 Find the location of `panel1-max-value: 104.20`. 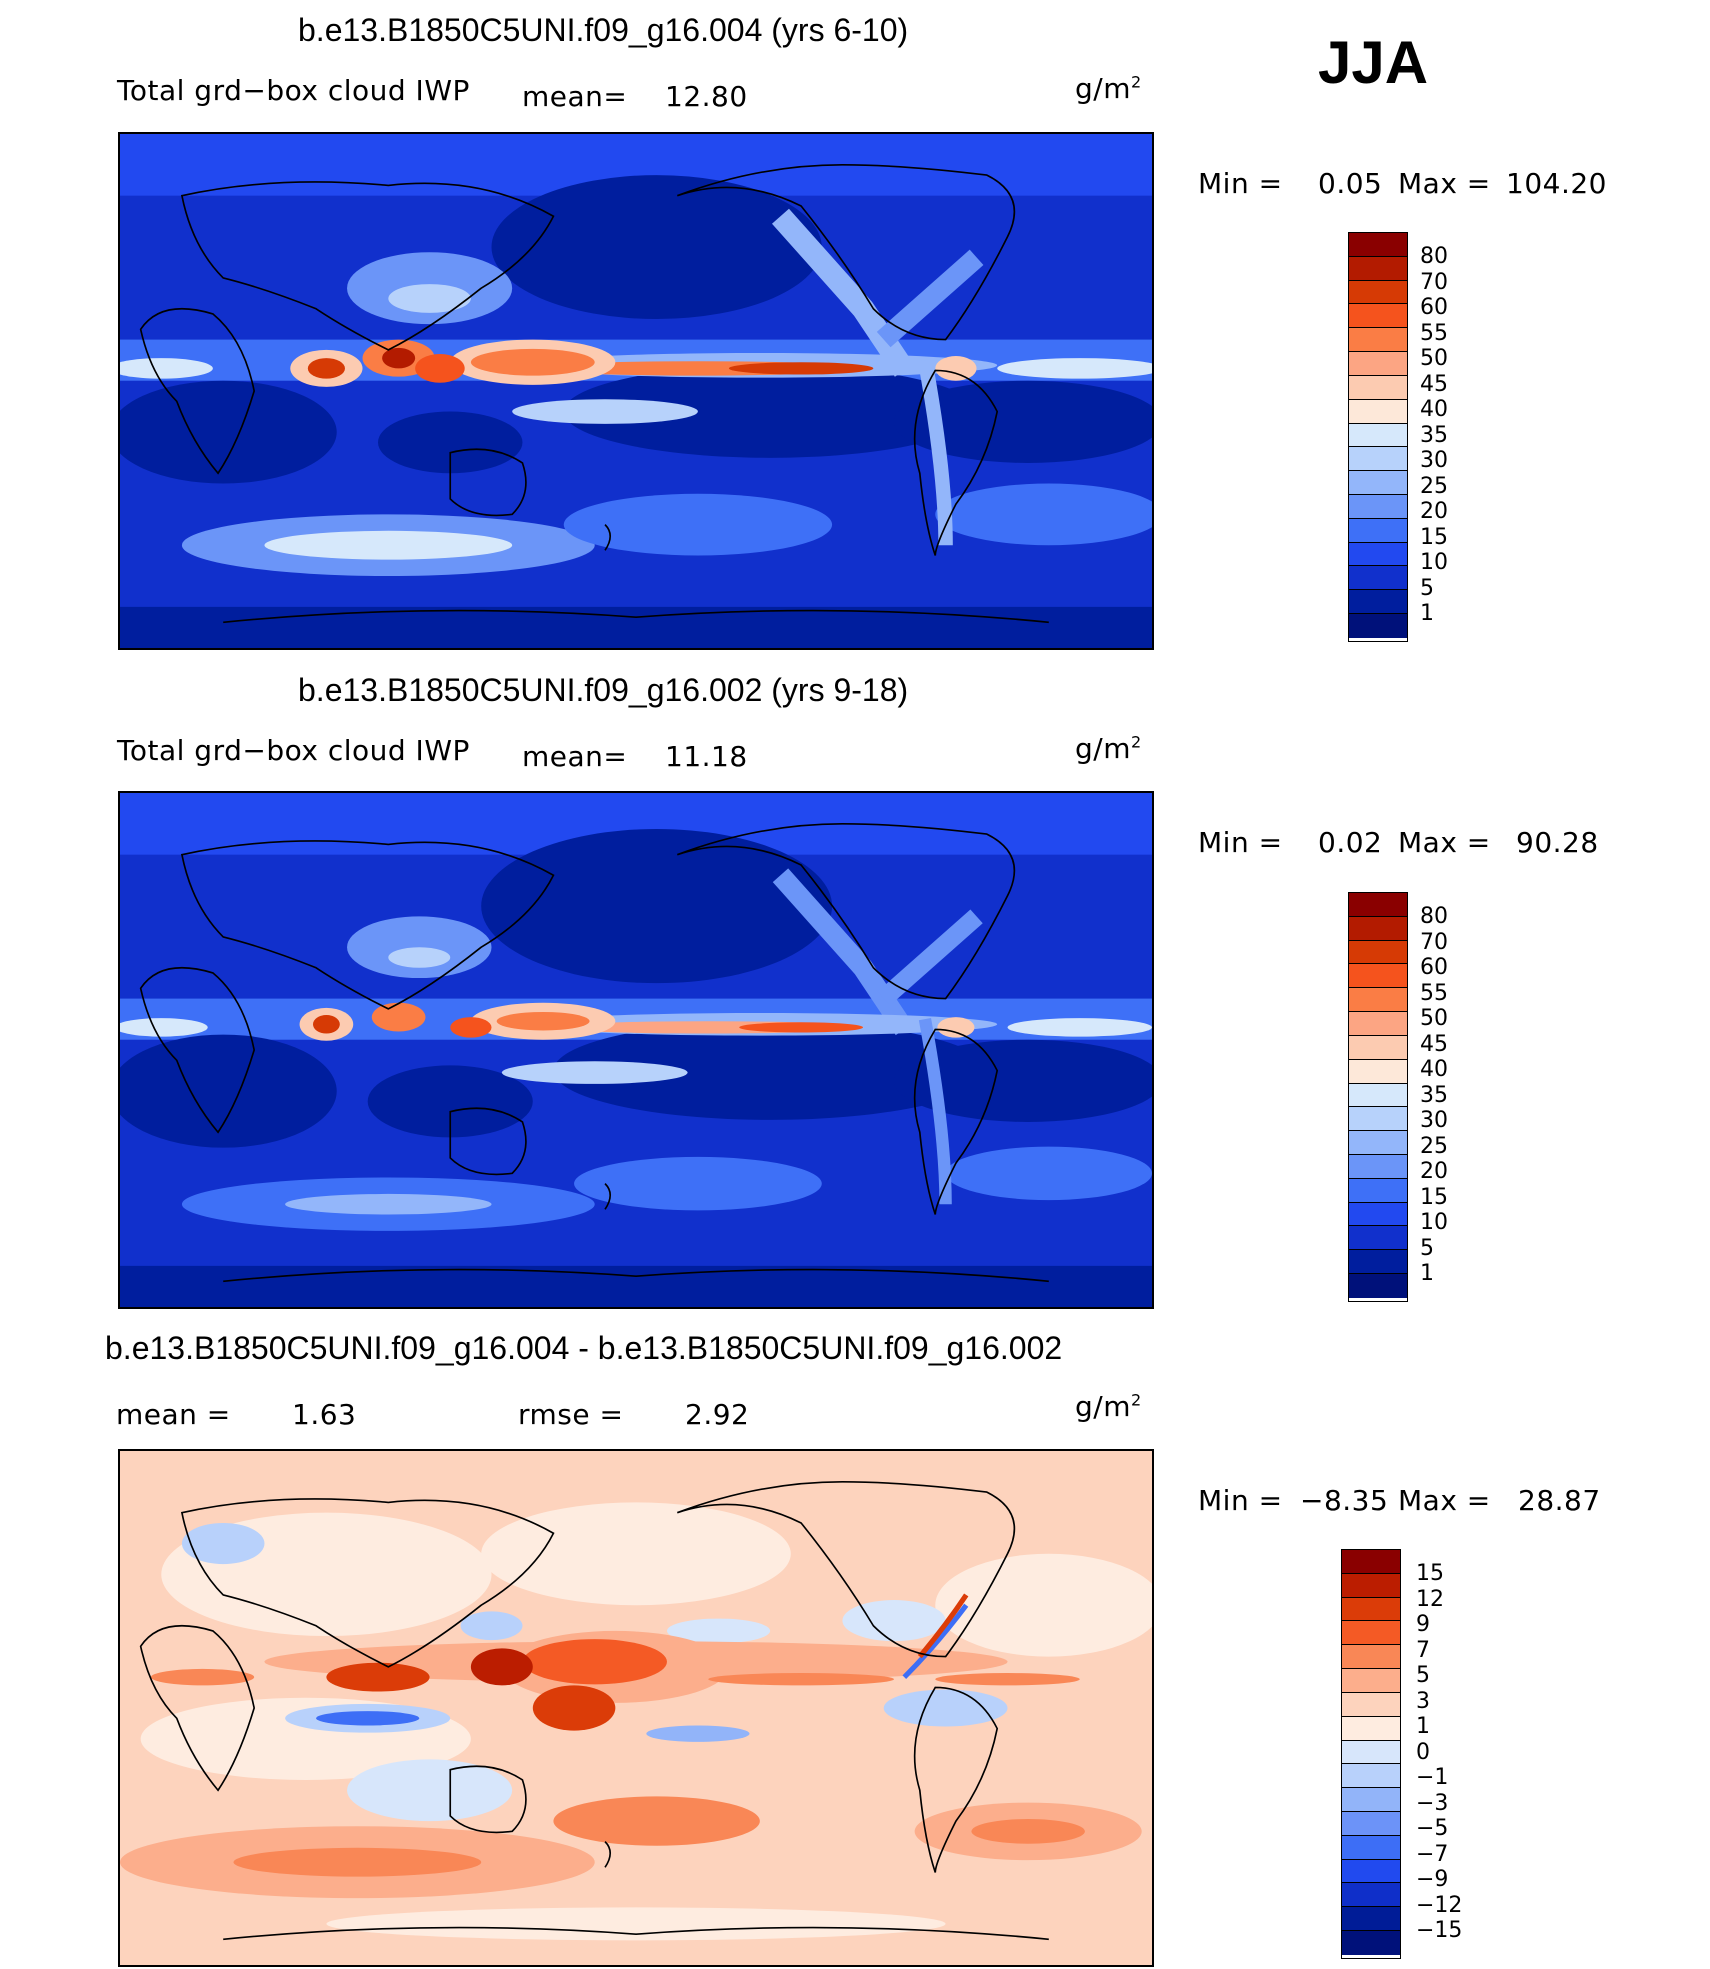

panel1-max-value: 104.20 is located at coordinates (1556, 183).